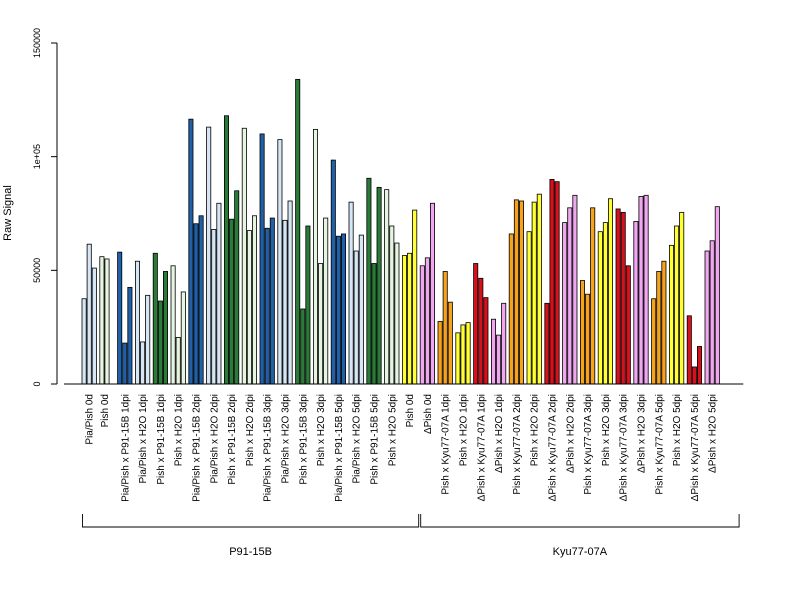 This screenshot has height=605, width=800. What do you see at coordinates (179, 430) in the screenshot?
I see `x-category-label: Pish x H2O 1dpi` at bounding box center [179, 430].